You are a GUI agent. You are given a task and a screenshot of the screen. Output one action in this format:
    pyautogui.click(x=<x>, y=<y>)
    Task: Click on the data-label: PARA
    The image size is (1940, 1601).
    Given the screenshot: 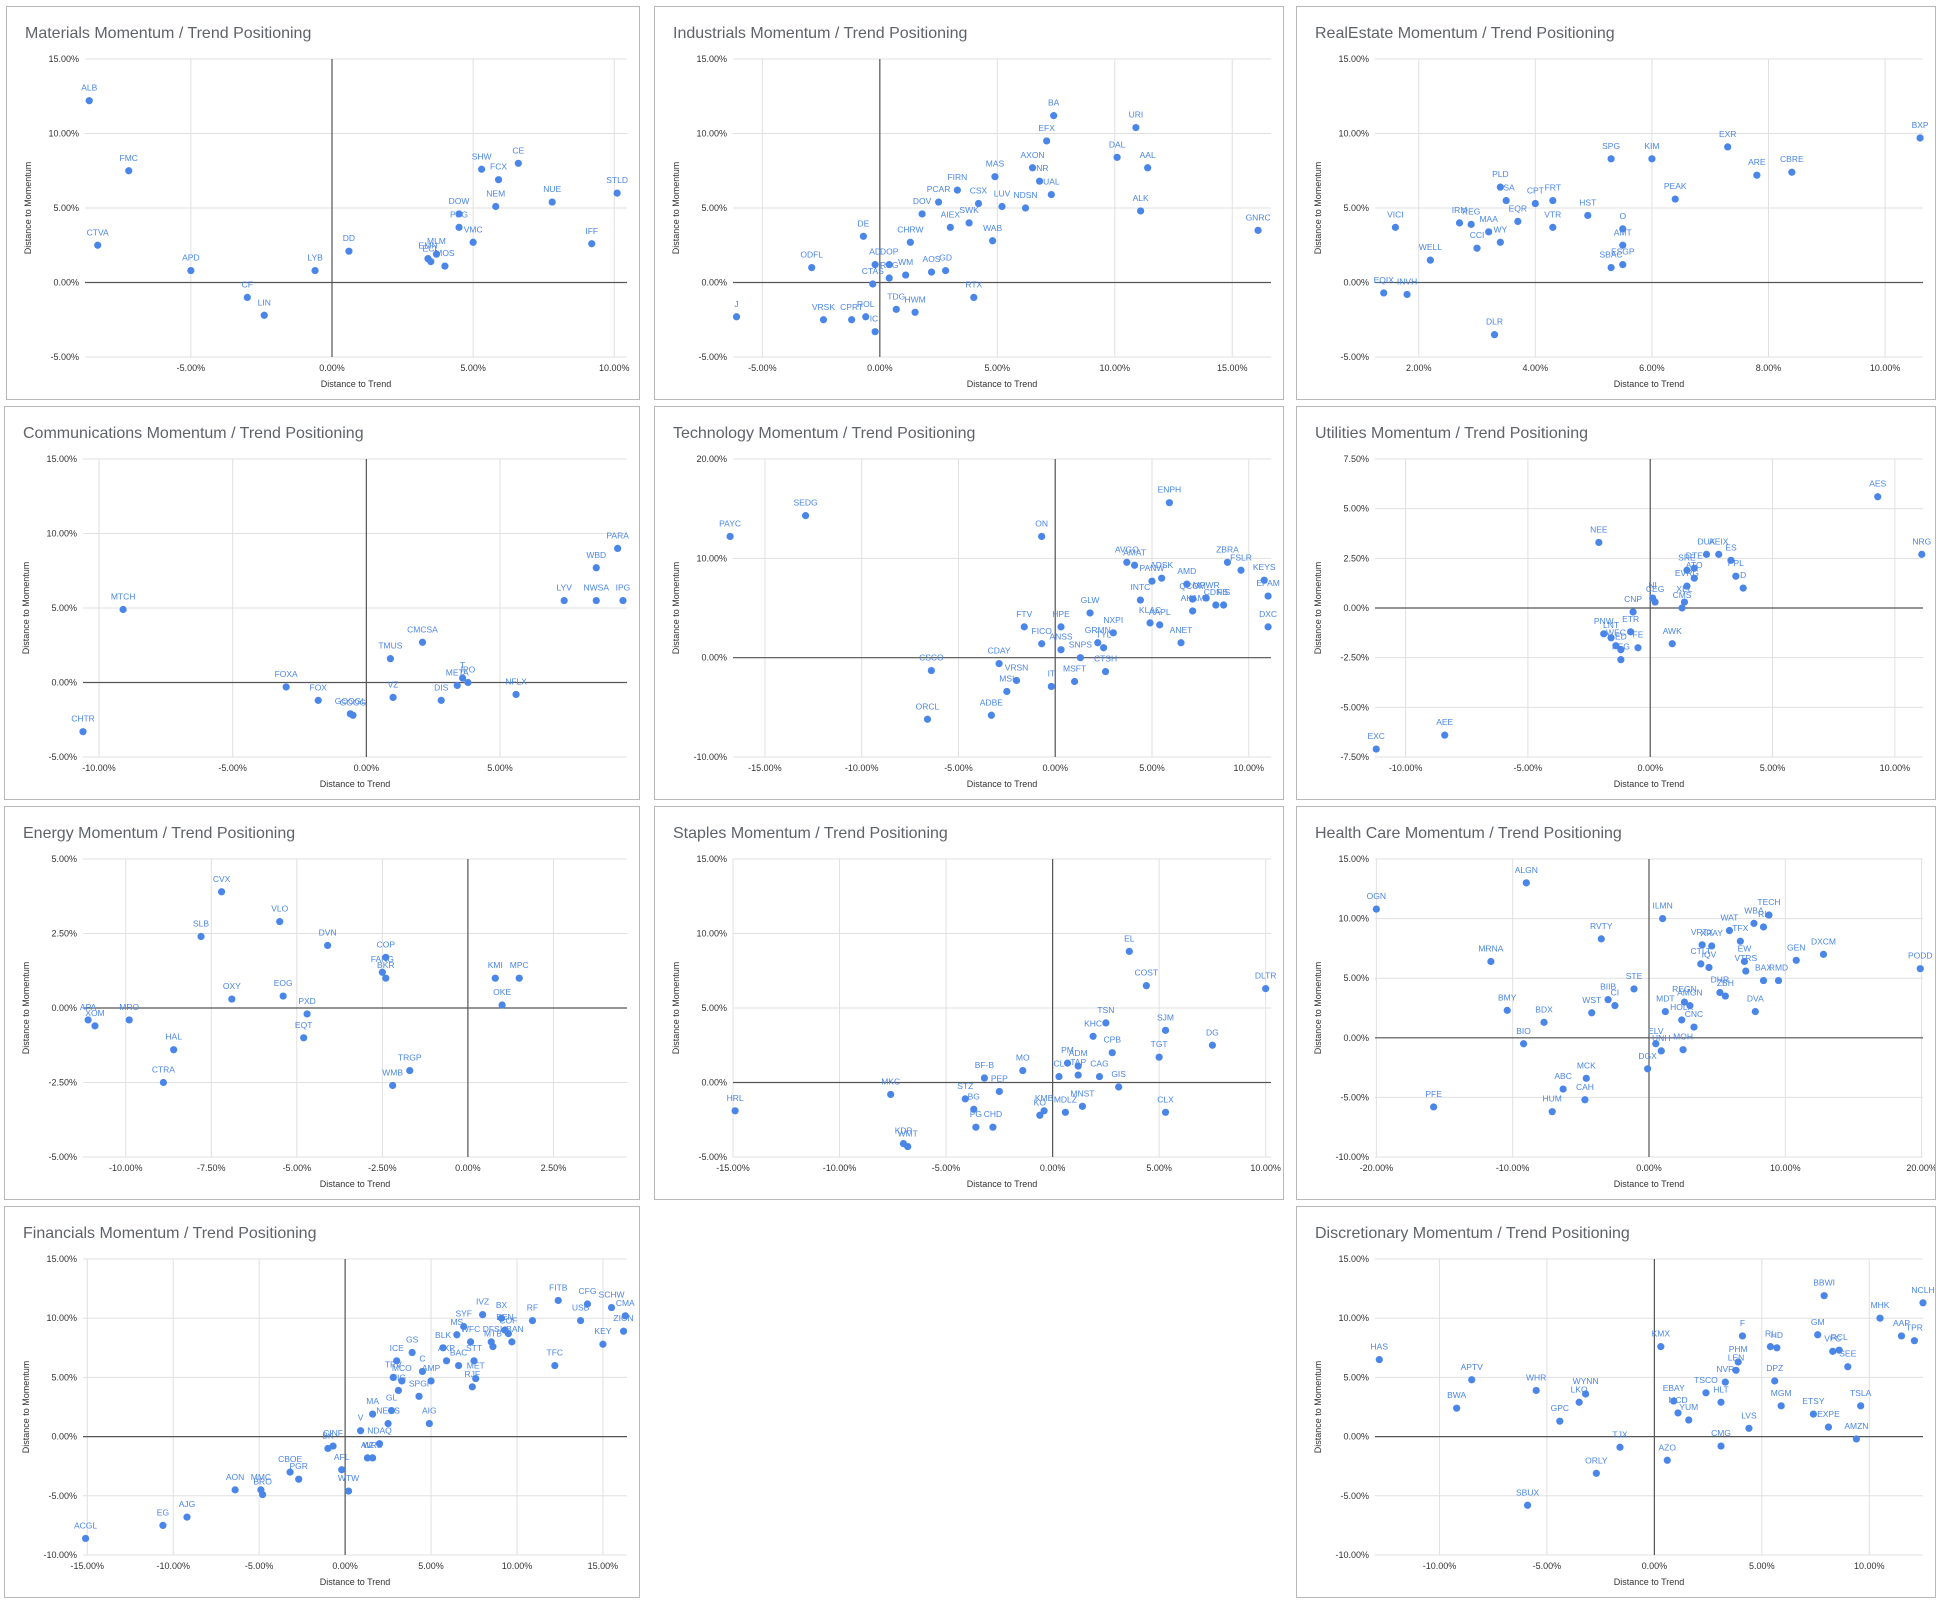 What is the action you would take?
    pyautogui.click(x=617, y=535)
    